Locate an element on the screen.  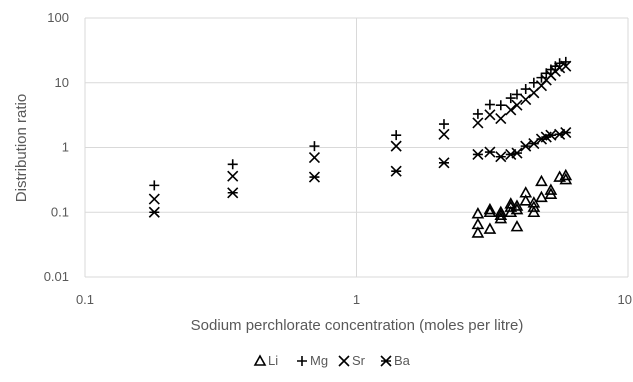
x-tick-label: 10 is located at coordinates (625, 299).